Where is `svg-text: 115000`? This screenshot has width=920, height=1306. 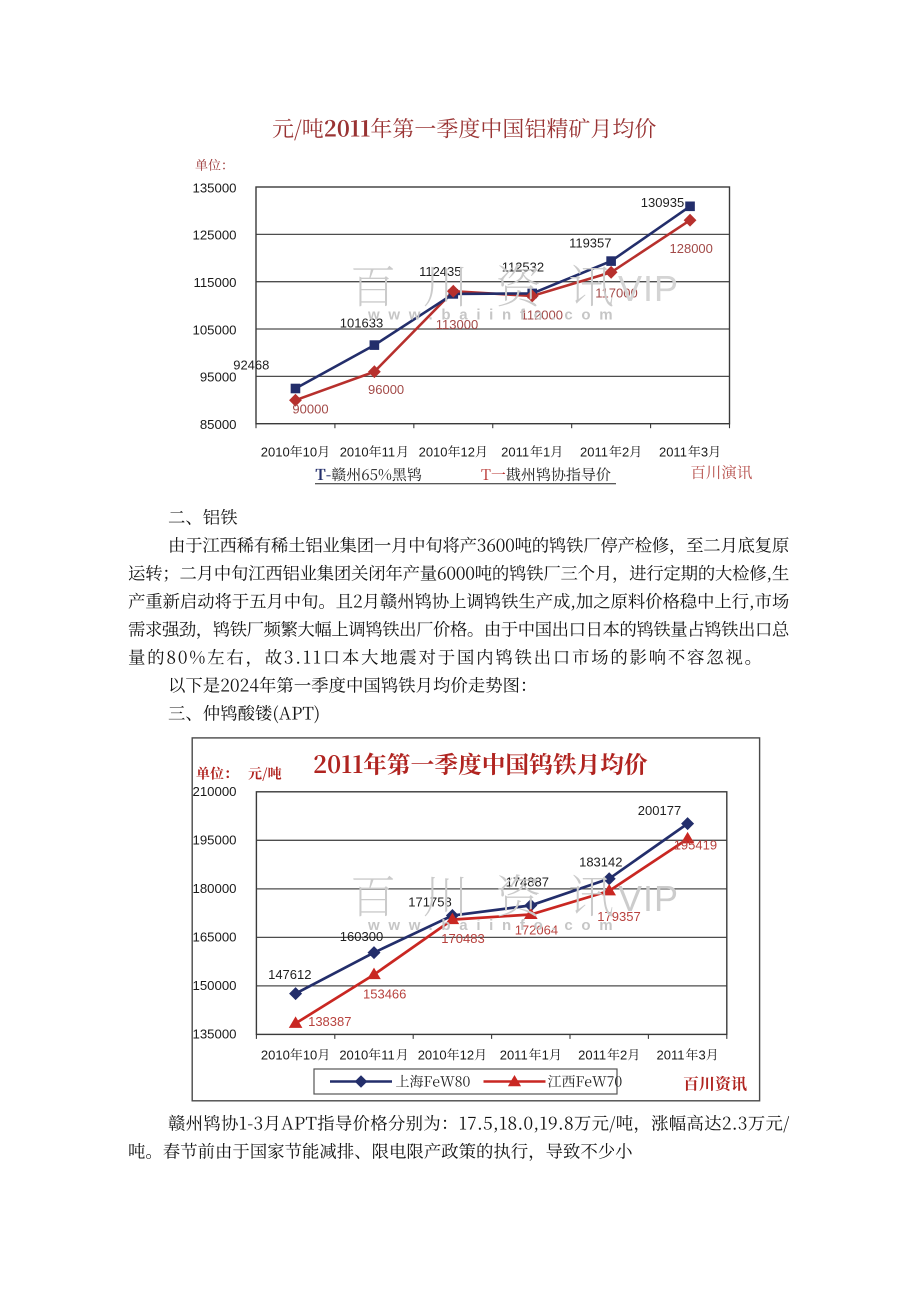
svg-text: 115000 is located at coordinates (214, 282).